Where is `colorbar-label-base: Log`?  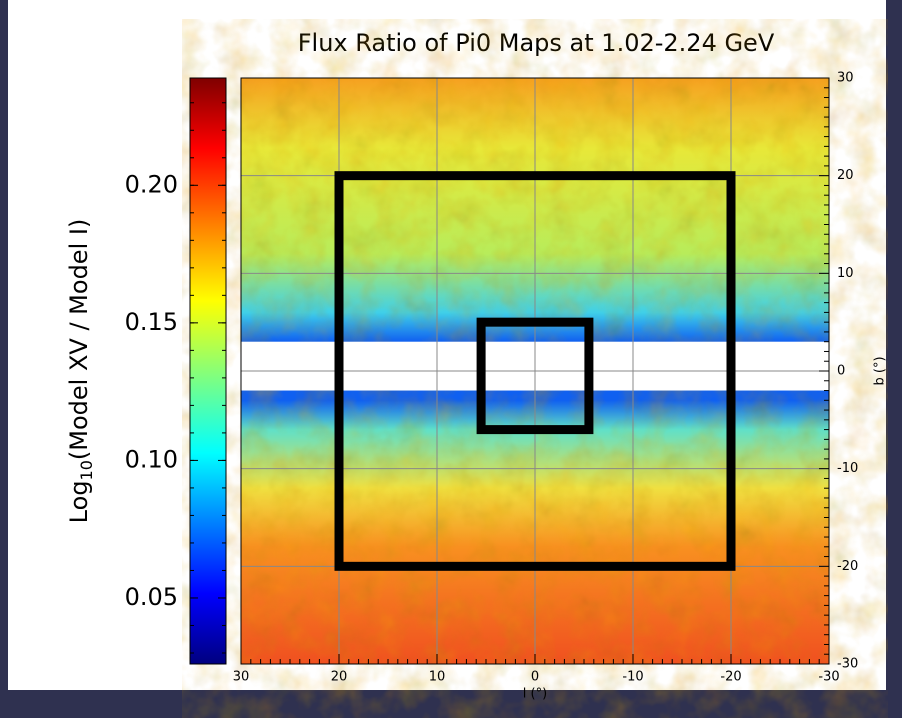
colorbar-label-base: Log is located at coordinates (79, 501).